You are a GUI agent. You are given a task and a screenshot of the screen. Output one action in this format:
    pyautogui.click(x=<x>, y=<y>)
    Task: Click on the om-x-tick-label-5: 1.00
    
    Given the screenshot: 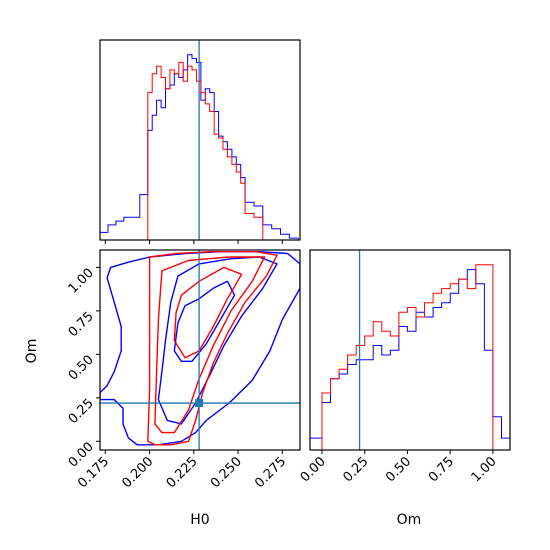 What is the action you would take?
    pyautogui.click(x=484, y=469)
    